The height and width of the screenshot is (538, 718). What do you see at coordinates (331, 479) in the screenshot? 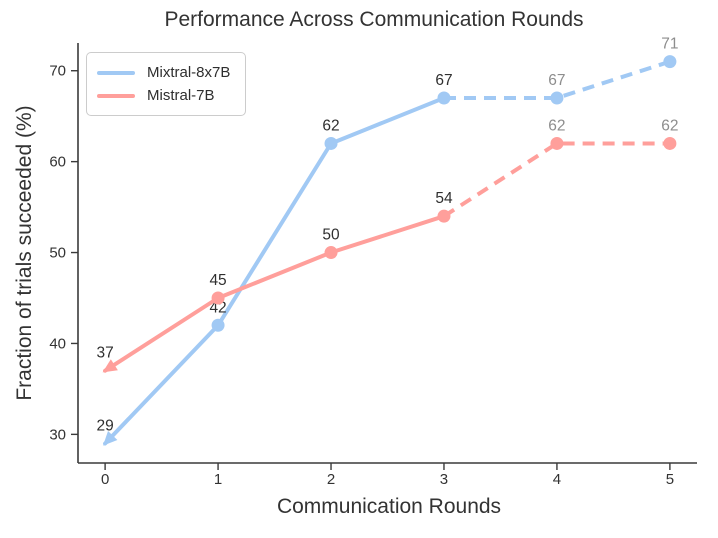
I see `x-tick-label: 2` at bounding box center [331, 479].